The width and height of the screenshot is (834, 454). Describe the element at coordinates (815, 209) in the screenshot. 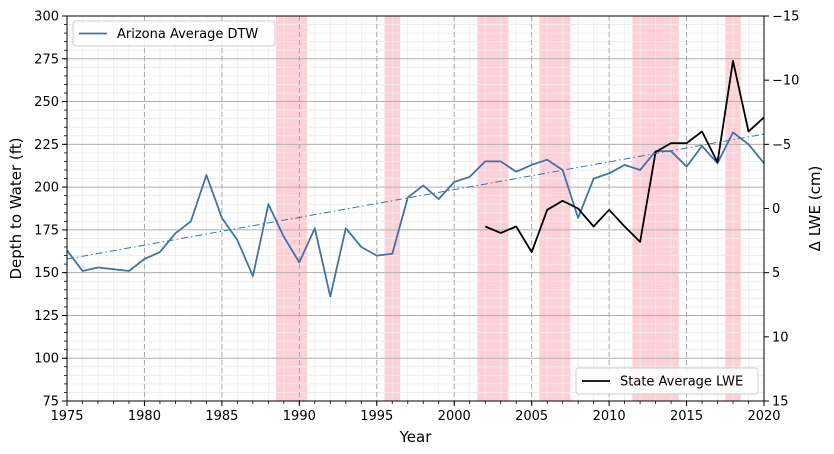

I see `y-right-axis-label: Δ LWE (cm)` at that location.